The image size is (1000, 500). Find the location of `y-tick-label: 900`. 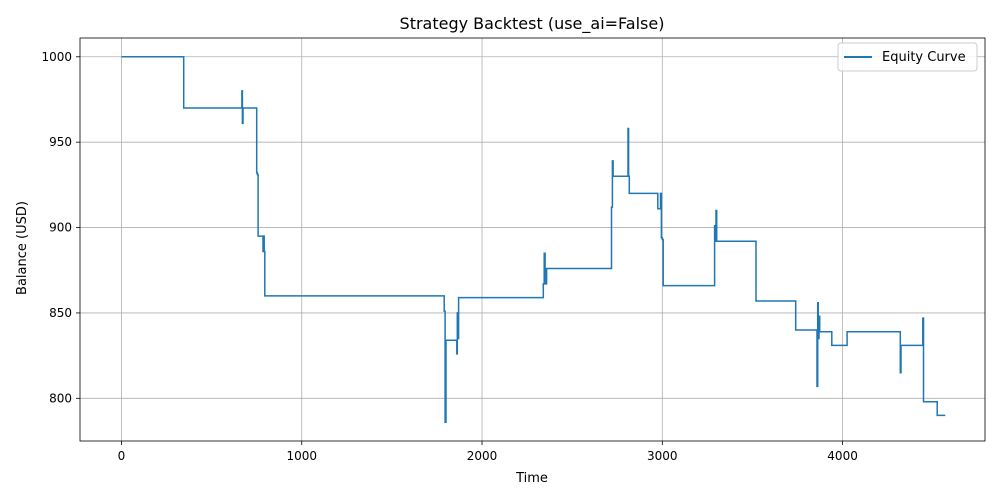

y-tick-label: 900 is located at coordinates (60, 228).